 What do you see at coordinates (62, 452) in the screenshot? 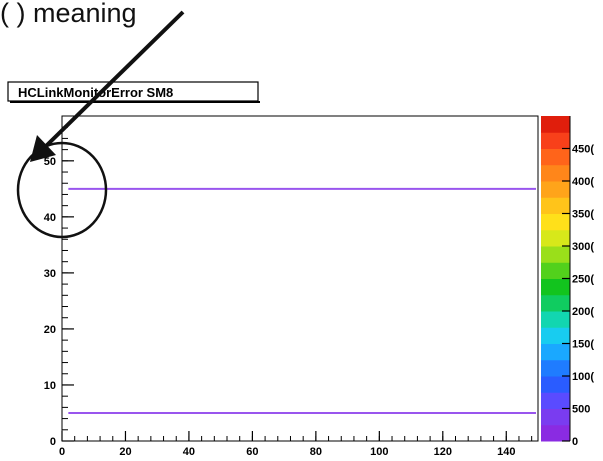
I see `x-tick-label: 0` at bounding box center [62, 452].